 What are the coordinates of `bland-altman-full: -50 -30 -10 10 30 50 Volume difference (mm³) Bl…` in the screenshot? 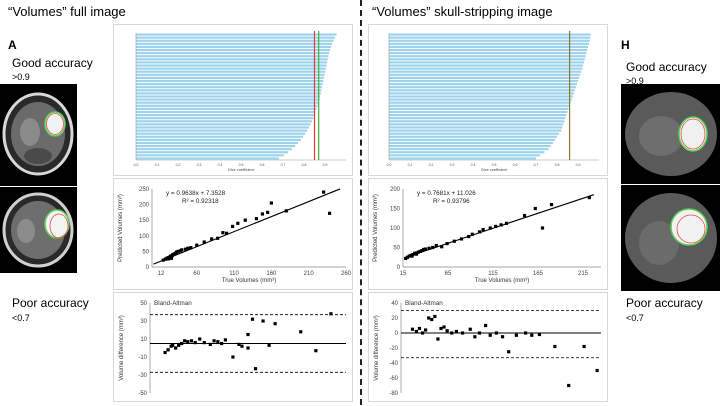 It's located at (232, 348).